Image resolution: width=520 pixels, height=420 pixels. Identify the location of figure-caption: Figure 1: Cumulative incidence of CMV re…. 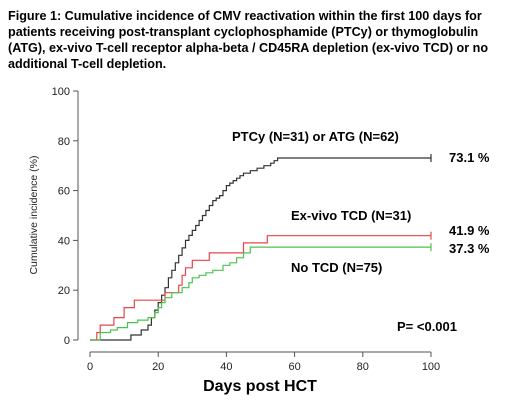
(248, 40).